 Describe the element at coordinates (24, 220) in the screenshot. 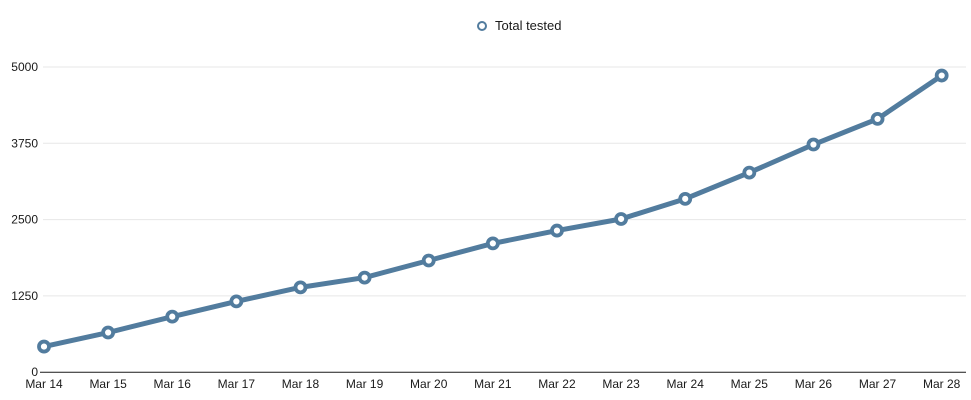

I see `y-axis-tick-label: 2500` at that location.